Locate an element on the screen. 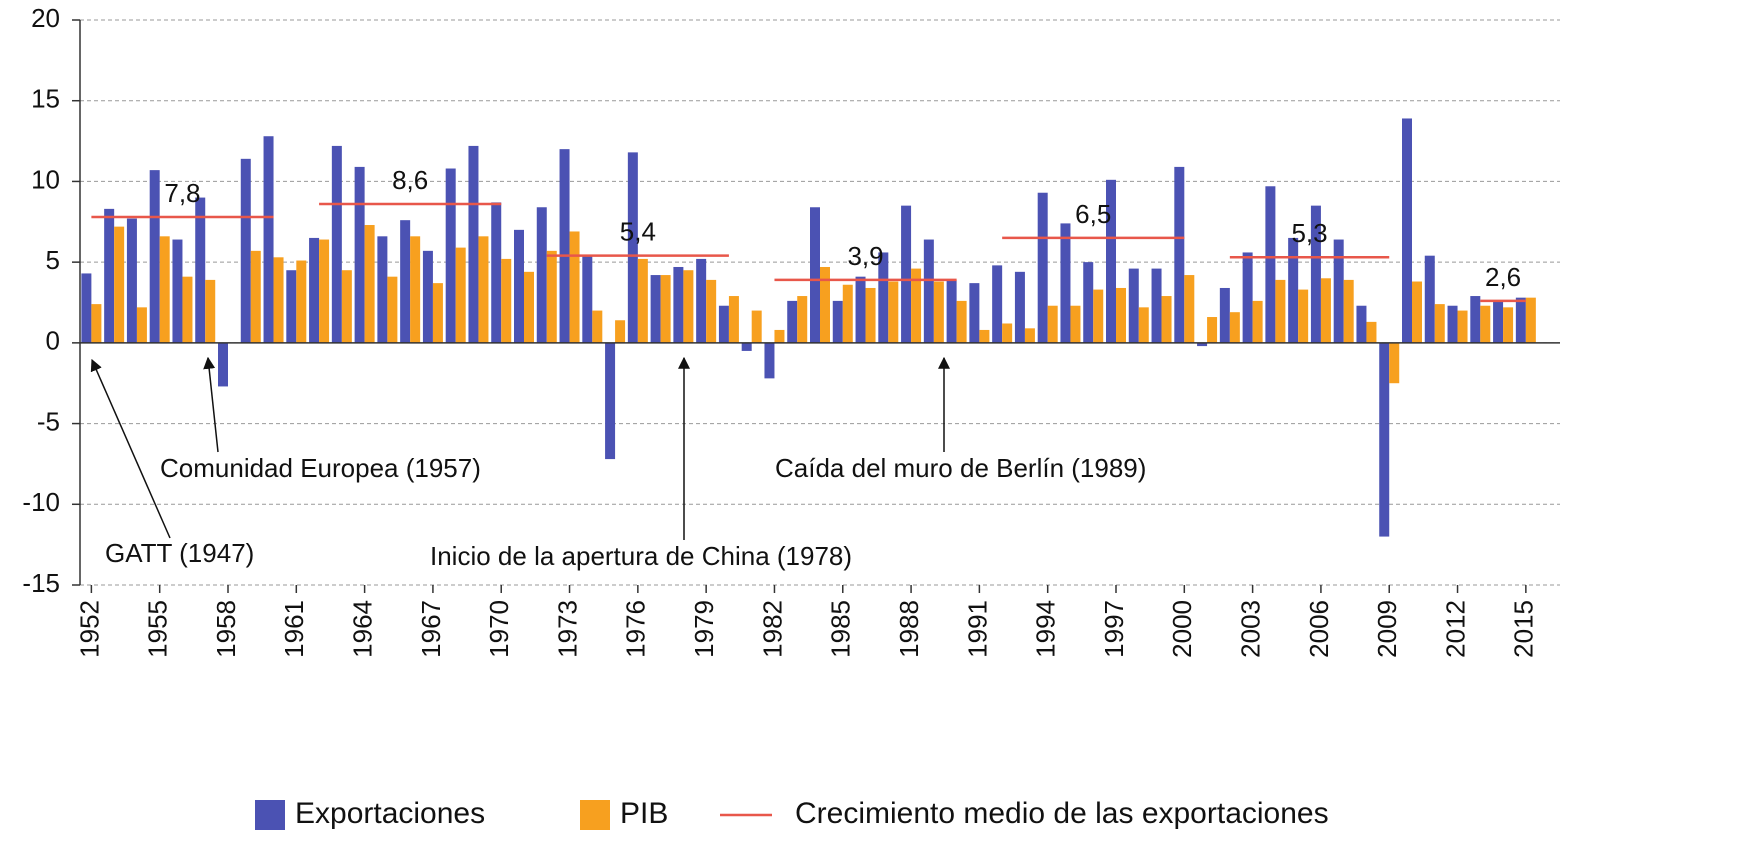 The width and height of the screenshot is (1762, 846). legend-label: Crecimiento medio de las exportaciones is located at coordinates (1062, 813).